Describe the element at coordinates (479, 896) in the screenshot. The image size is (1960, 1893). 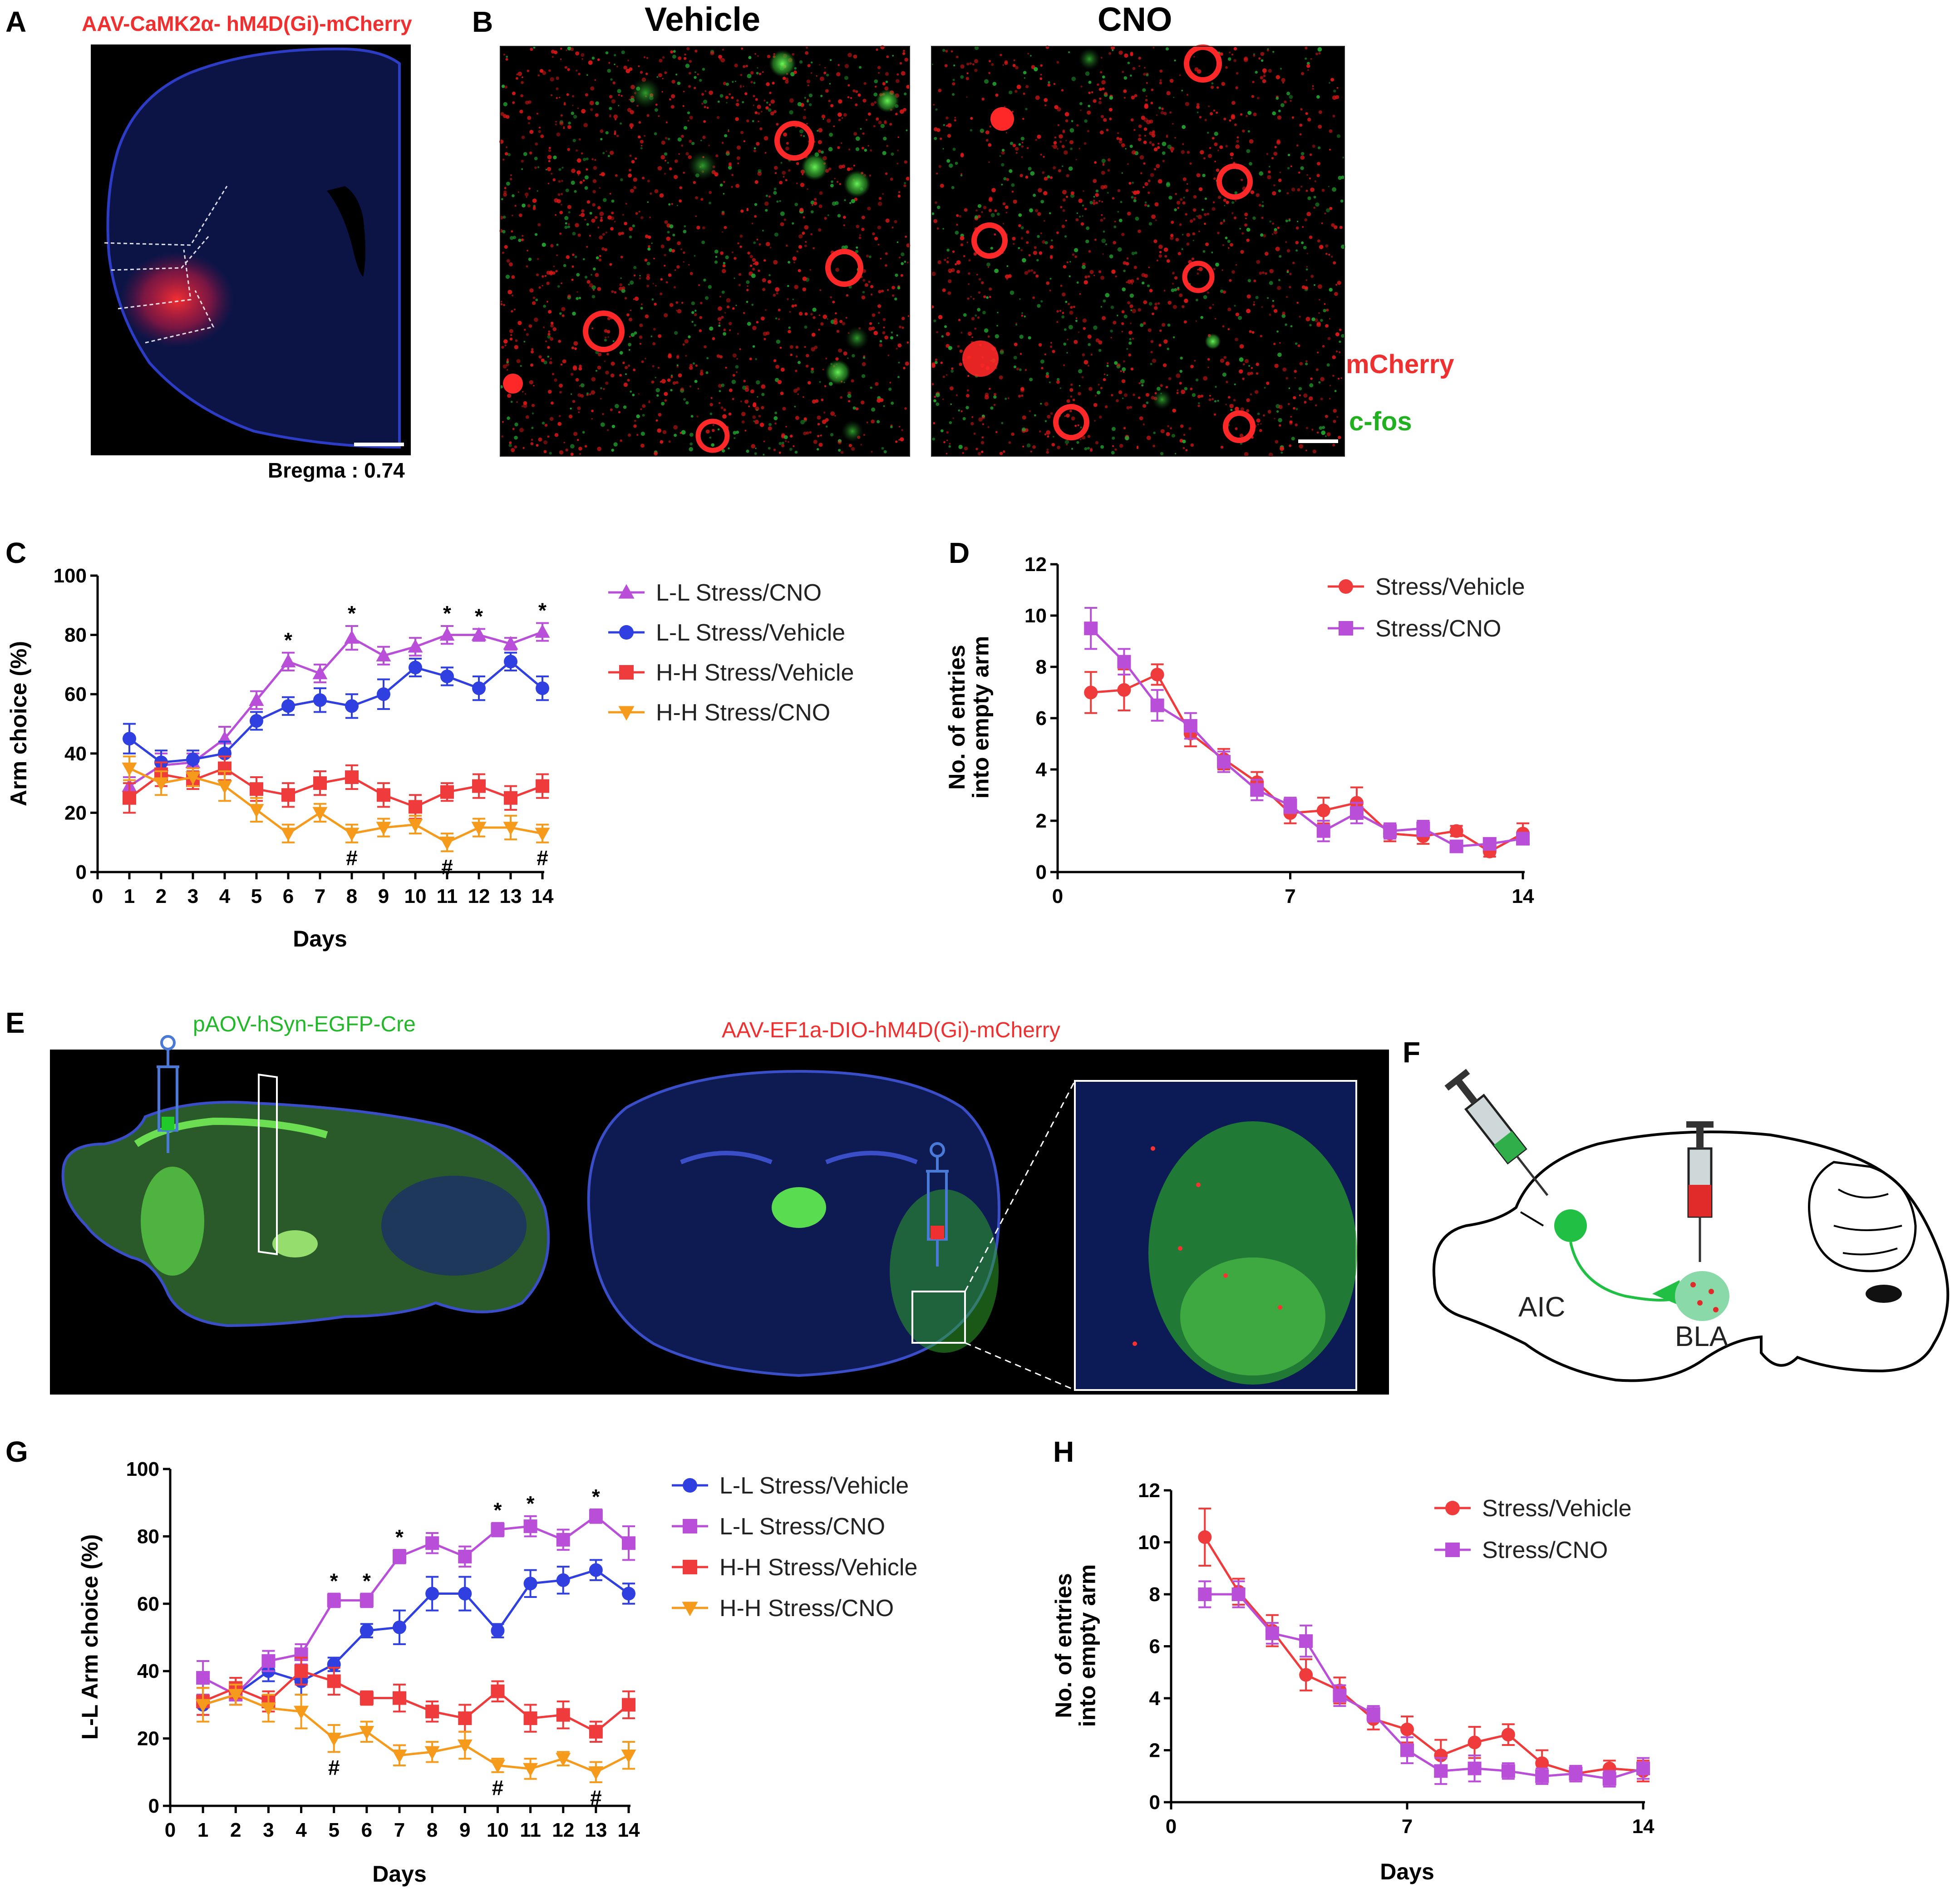
I see `chart-c-xtick-label: 12` at that location.